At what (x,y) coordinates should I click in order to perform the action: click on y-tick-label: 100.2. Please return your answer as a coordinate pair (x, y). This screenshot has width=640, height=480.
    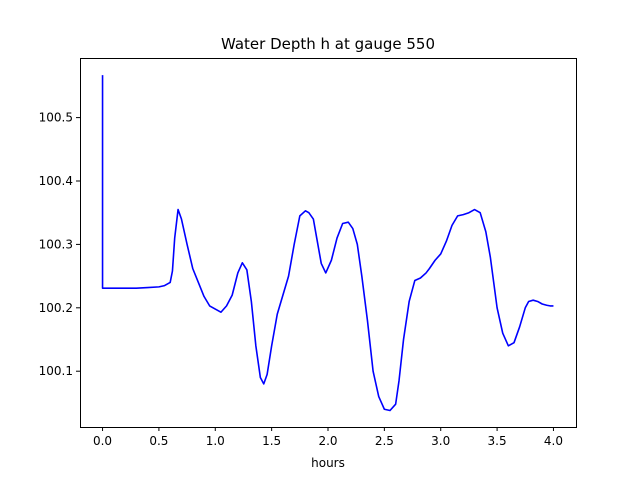
    Looking at the image, I should click on (56, 308).